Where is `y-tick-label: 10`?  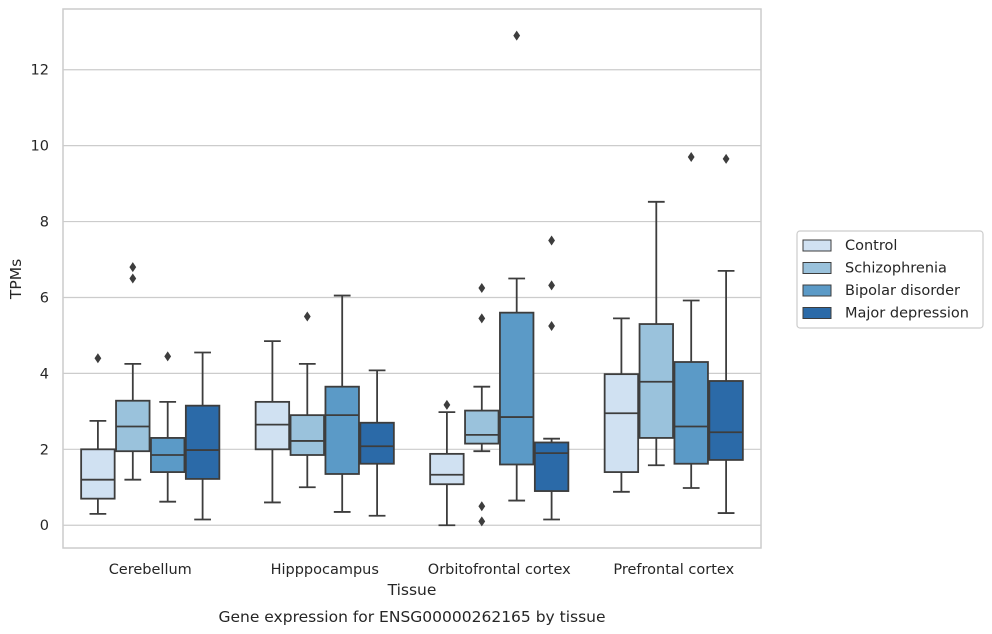
y-tick-label: 10 is located at coordinates (40, 147).